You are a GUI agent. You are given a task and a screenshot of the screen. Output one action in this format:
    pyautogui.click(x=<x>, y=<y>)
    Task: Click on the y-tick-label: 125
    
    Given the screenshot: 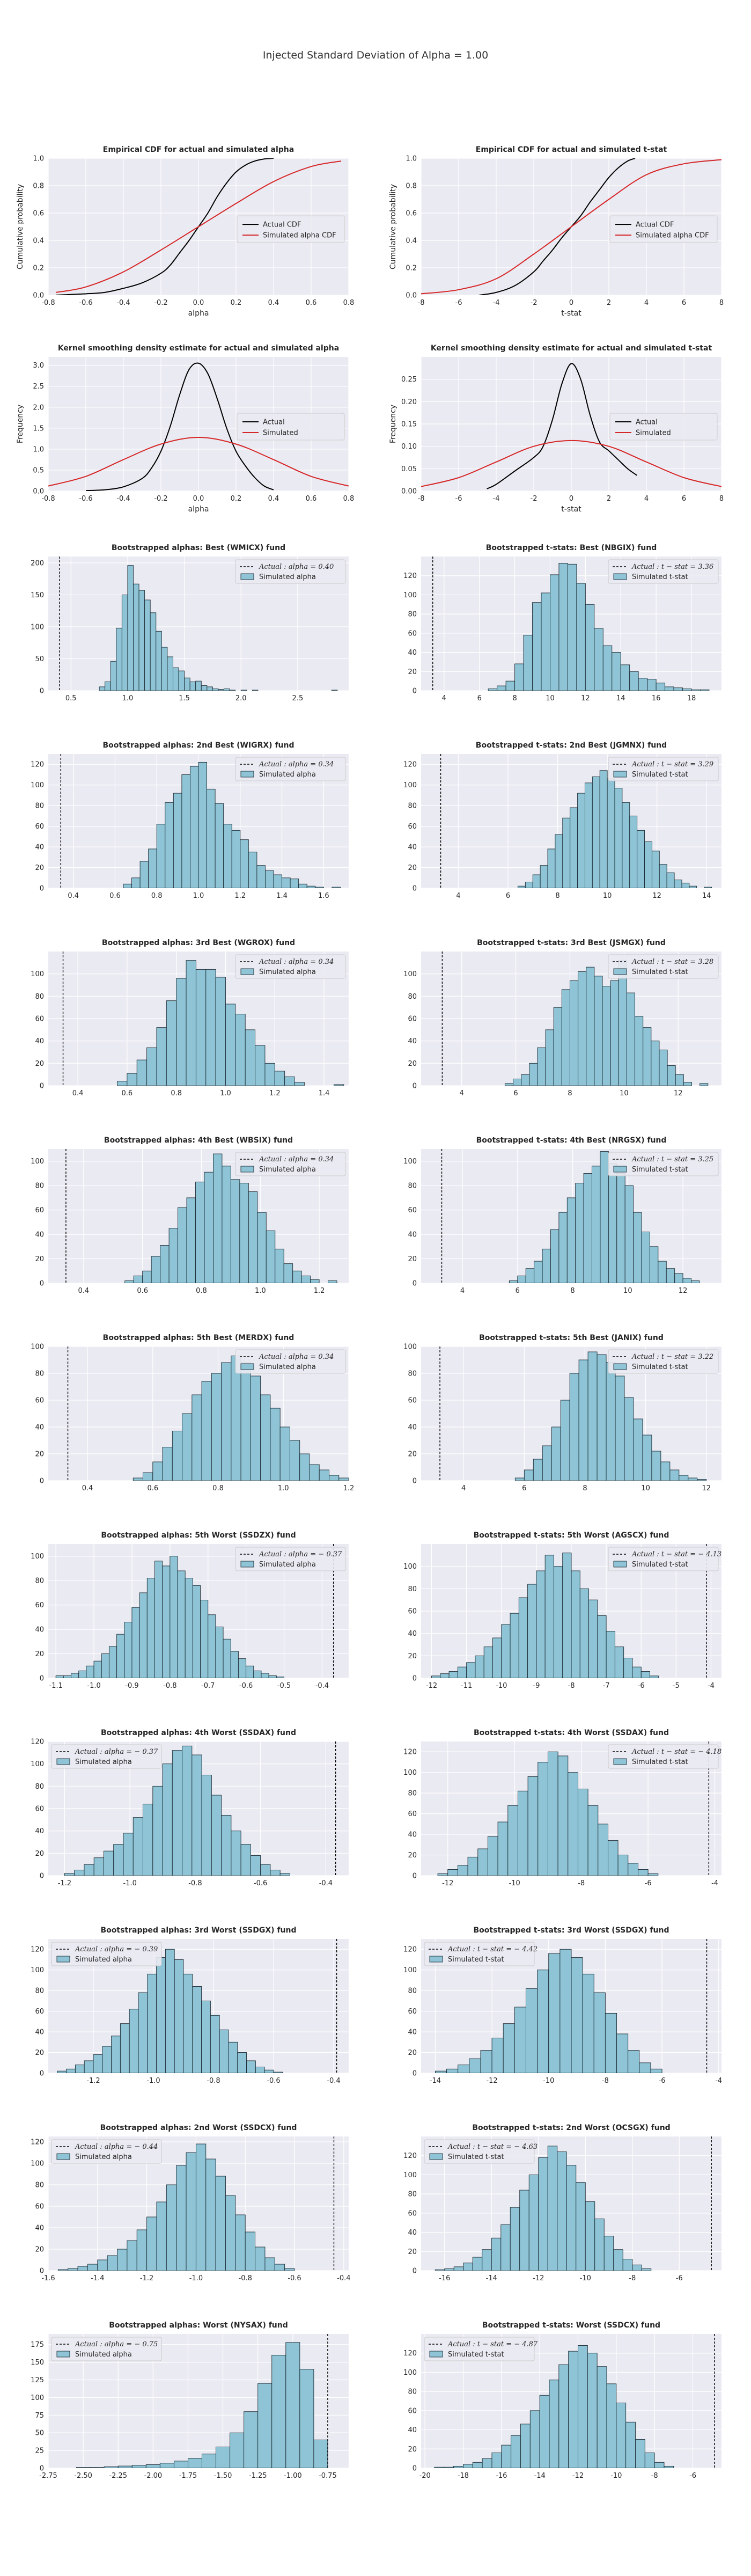 What is the action you would take?
    pyautogui.click(x=37, y=2380)
    